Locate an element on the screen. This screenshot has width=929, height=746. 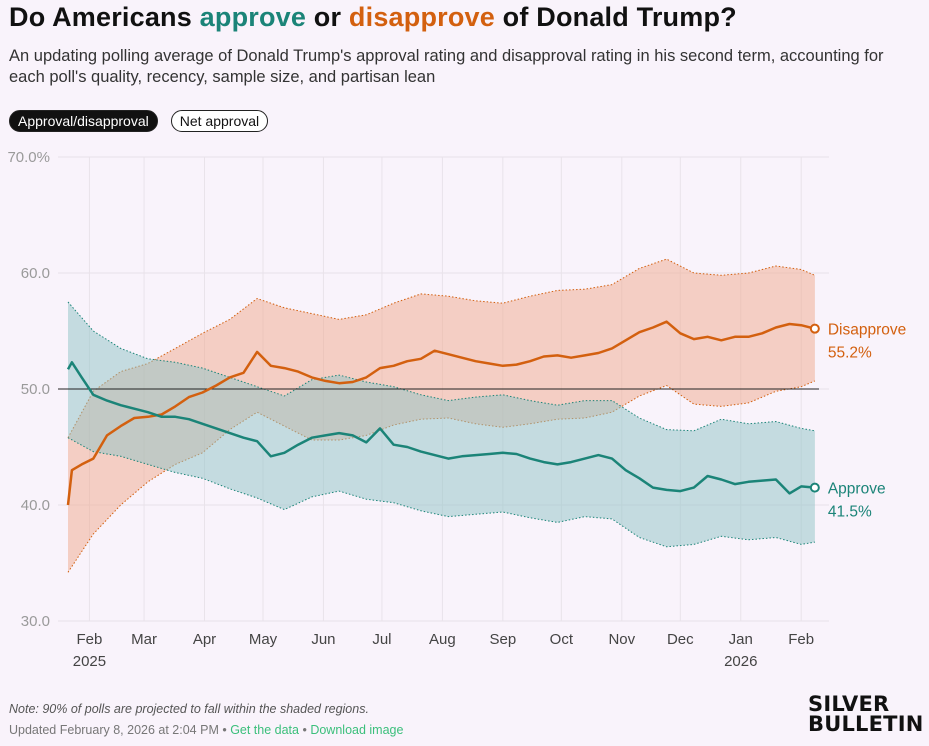
logo-line-2: BULLETIN is located at coordinates (866, 724).